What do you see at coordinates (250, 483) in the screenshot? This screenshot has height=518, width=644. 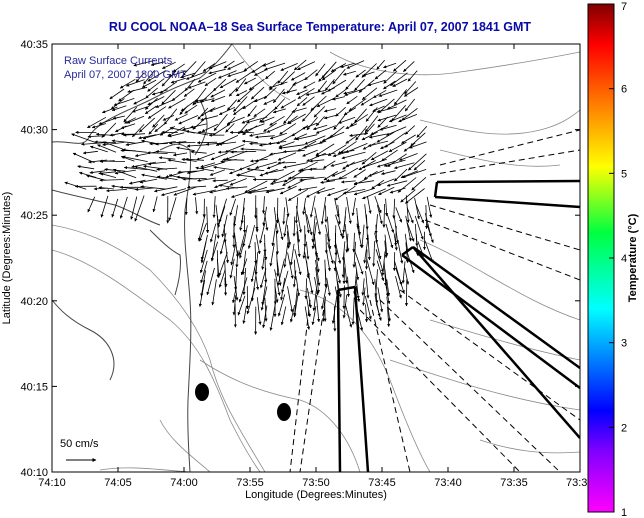 I see `x-tick-label: 73:55` at bounding box center [250, 483].